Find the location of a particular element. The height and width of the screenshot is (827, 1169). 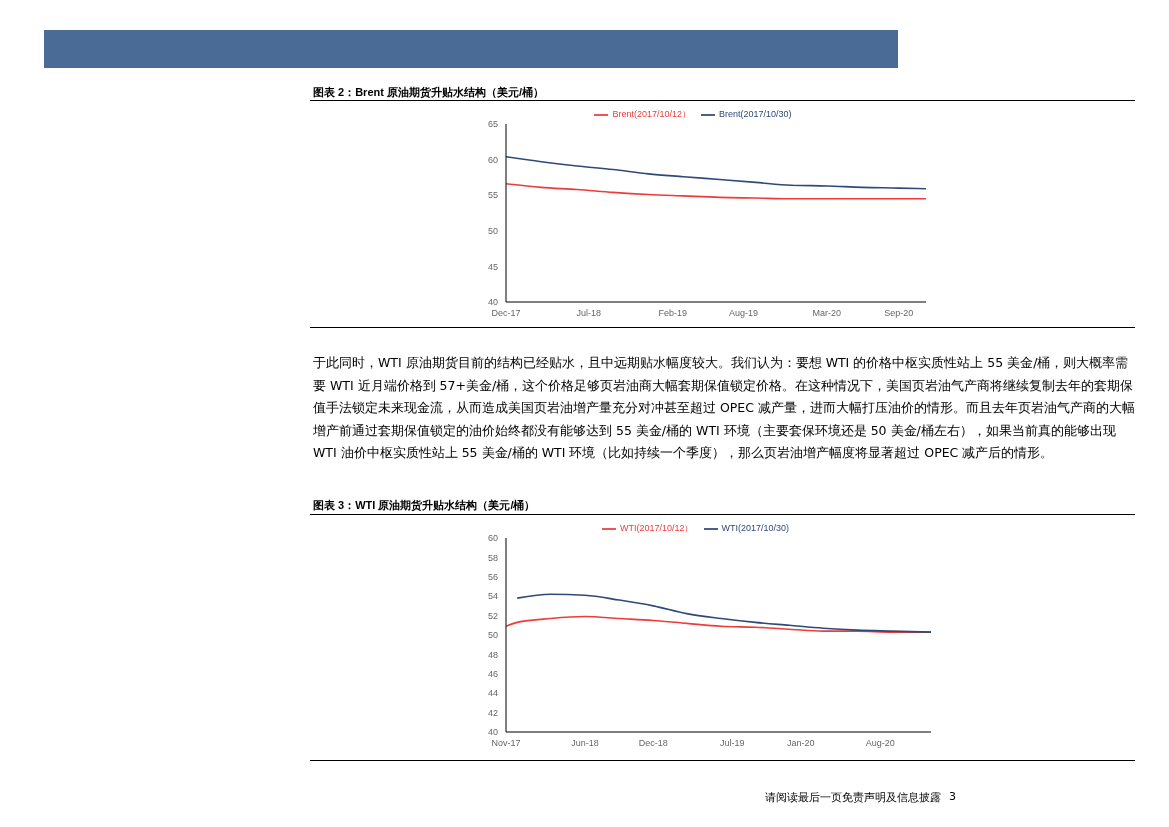

x-tick-label: Sep-20 is located at coordinates (899, 313).